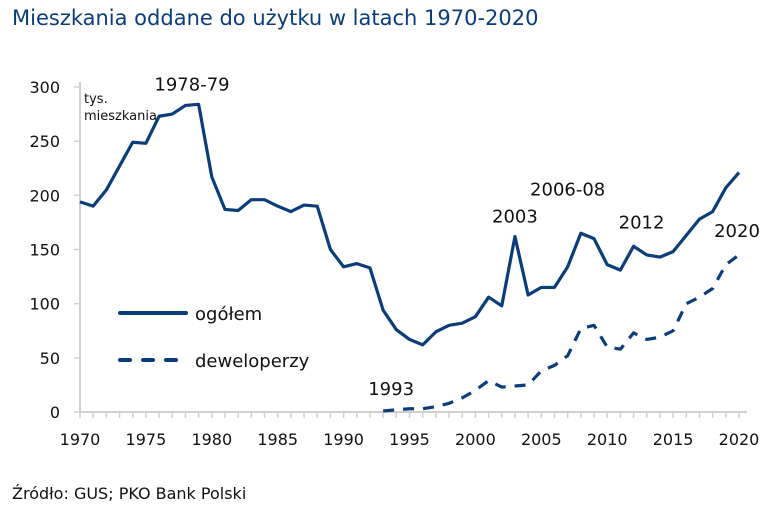 Image resolution: width=780 pixels, height=515 pixels. I want to click on x-tick-label: 2020, so click(739, 439).